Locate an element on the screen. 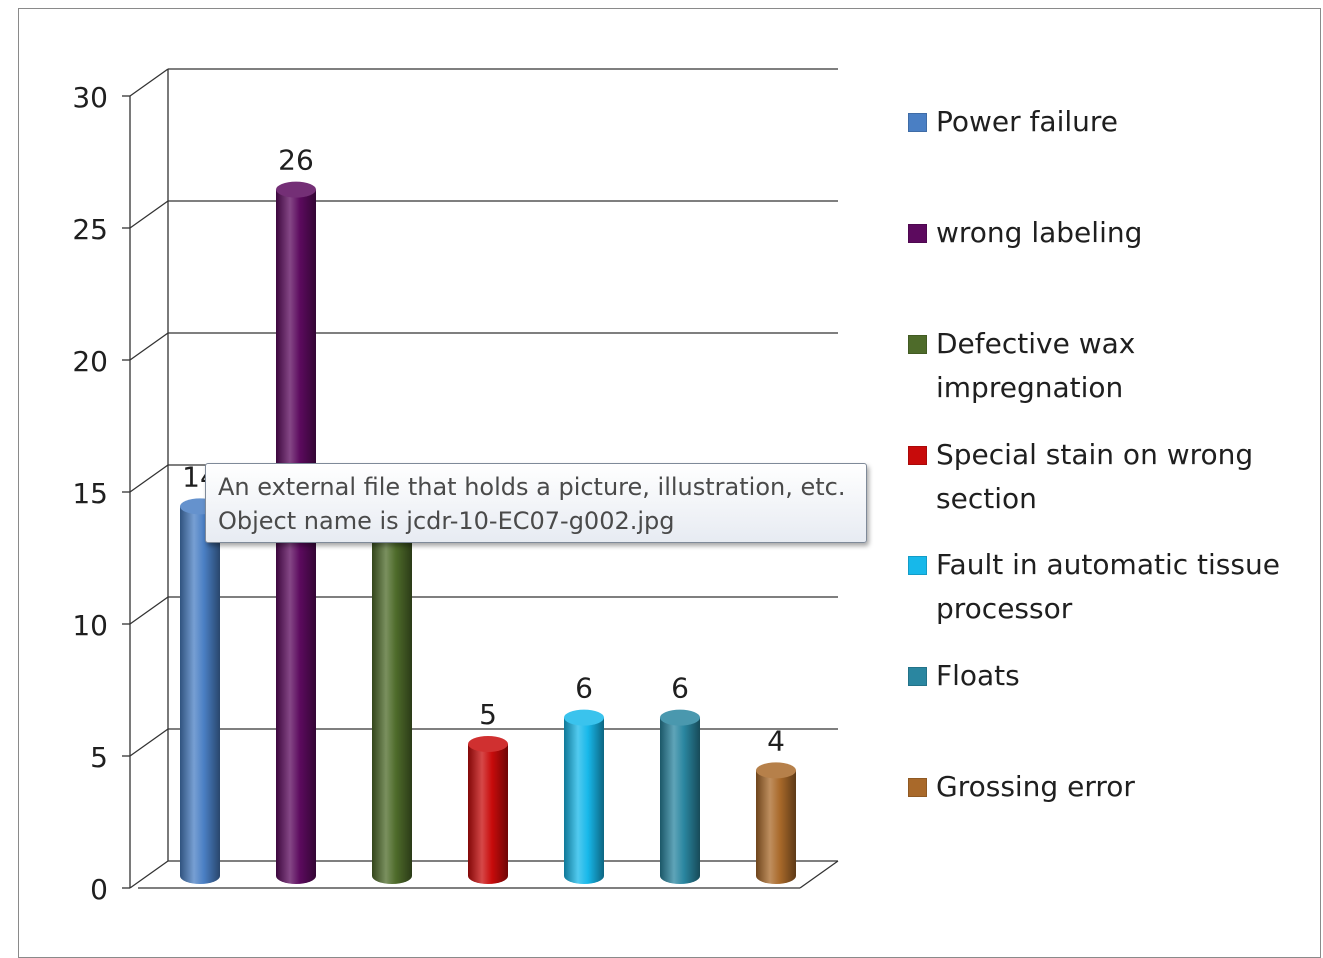  y-tick-label: 30 is located at coordinates (90, 97).